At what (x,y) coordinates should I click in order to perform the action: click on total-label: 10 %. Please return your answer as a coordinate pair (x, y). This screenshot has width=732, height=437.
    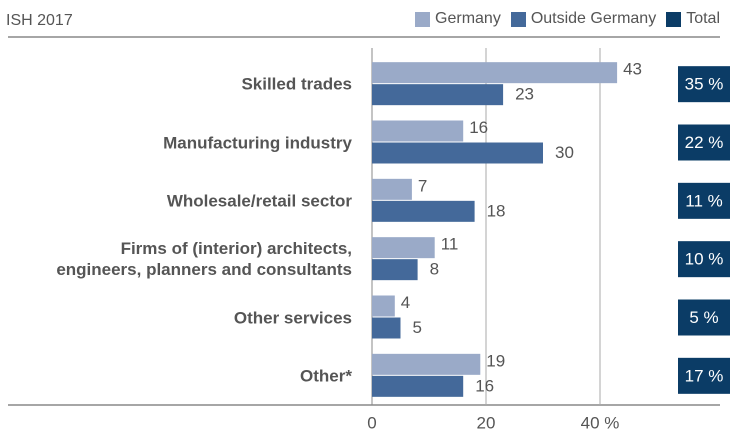
    Looking at the image, I should click on (704, 259).